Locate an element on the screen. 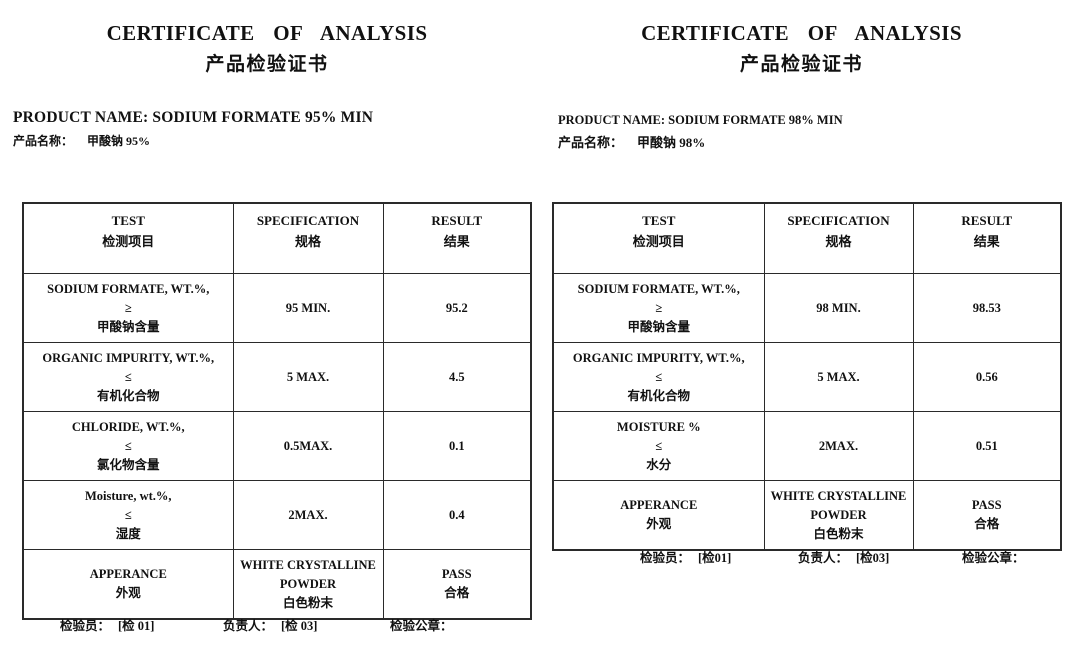 This screenshot has width=1069, height=653. certificate-title: CERTIFICATE OF ANALYSIS is located at coordinates (801, 33).